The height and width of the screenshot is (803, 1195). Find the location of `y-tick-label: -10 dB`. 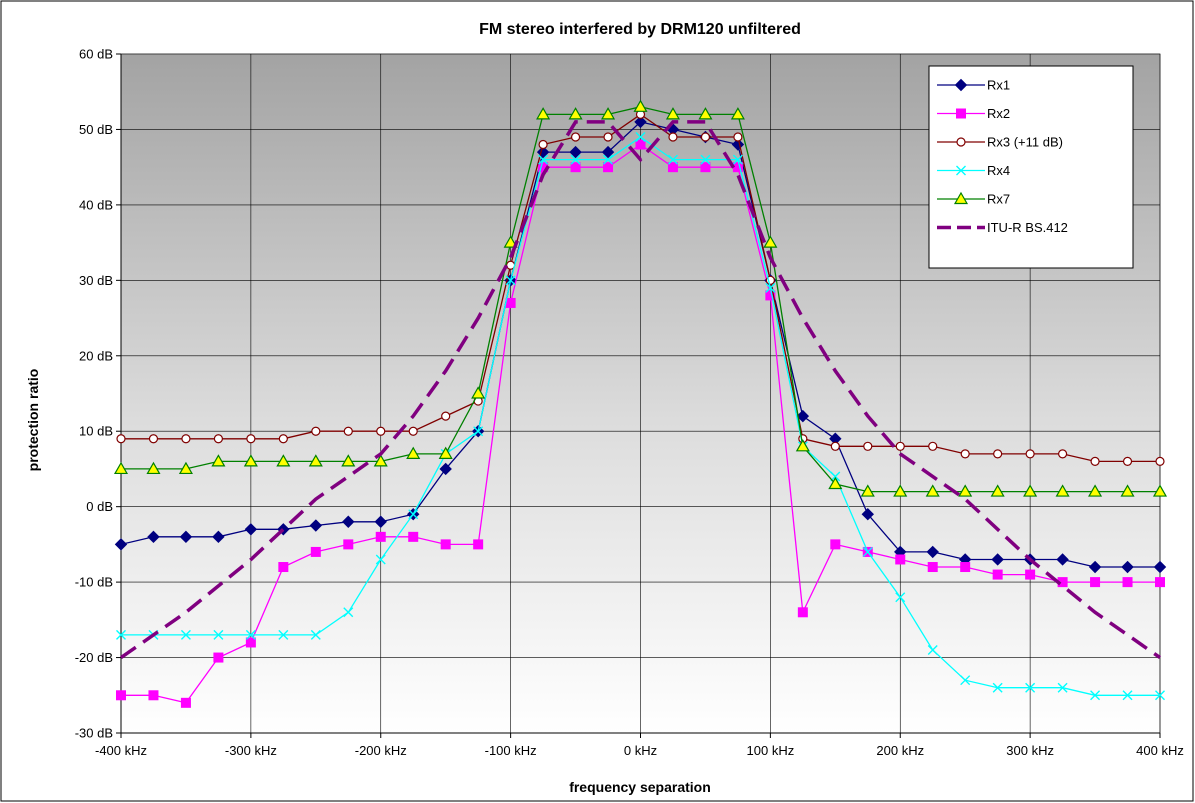

y-tick-label: -10 dB is located at coordinates (94, 582).